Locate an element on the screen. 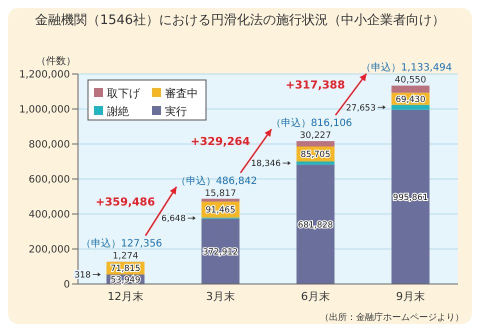 This screenshot has height=332, width=480. total-label: （申込）1,133,494 is located at coordinates (406, 68).